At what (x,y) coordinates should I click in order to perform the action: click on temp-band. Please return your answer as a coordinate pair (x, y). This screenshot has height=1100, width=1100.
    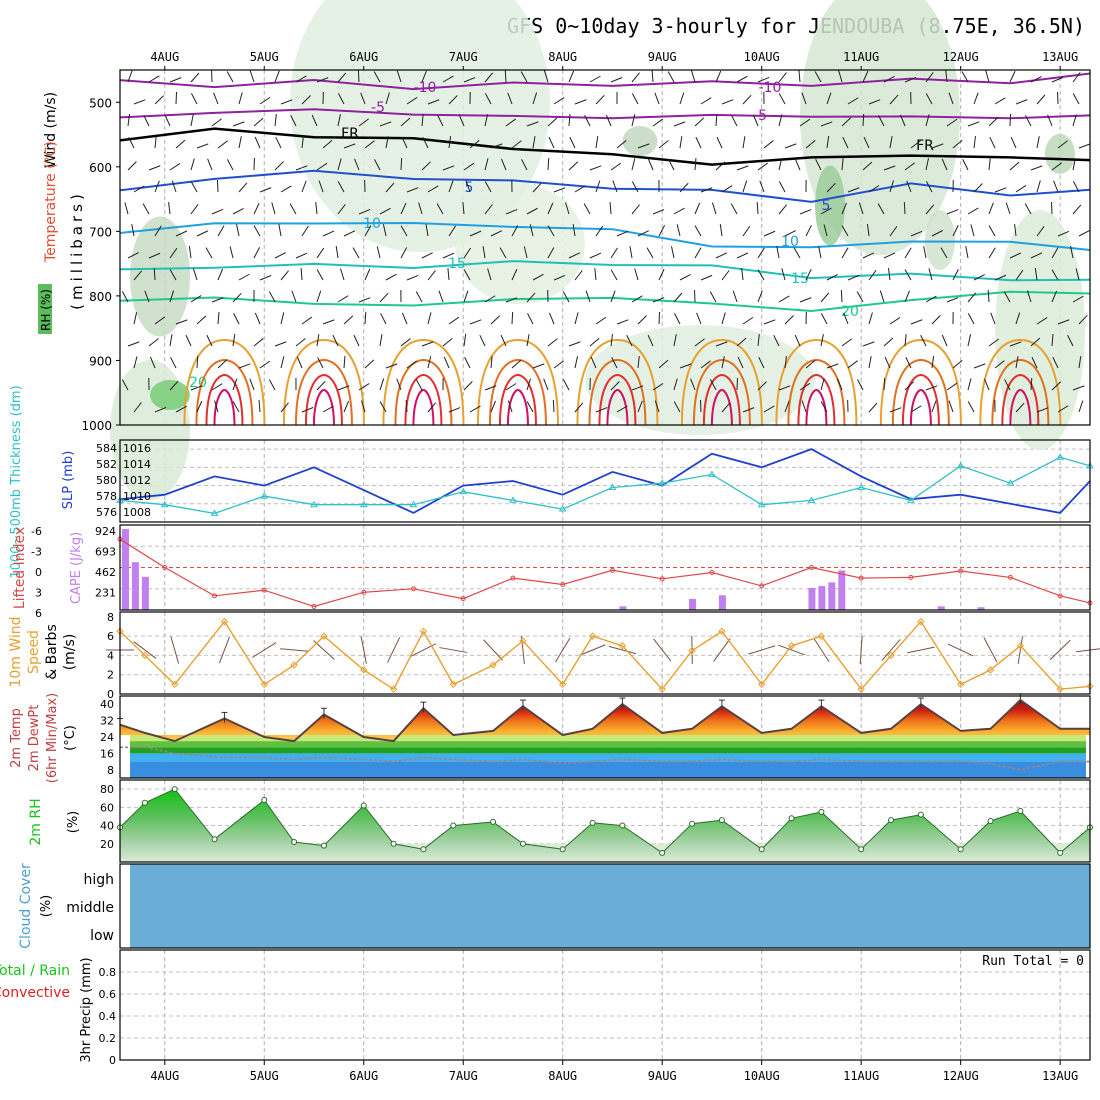
    Looking at the image, I should click on (608, 769).